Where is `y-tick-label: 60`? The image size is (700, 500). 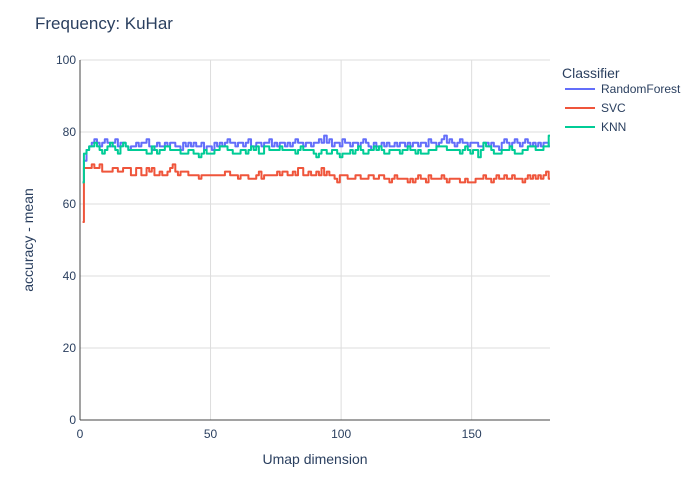
y-tick-label: 60 is located at coordinates (70, 204).